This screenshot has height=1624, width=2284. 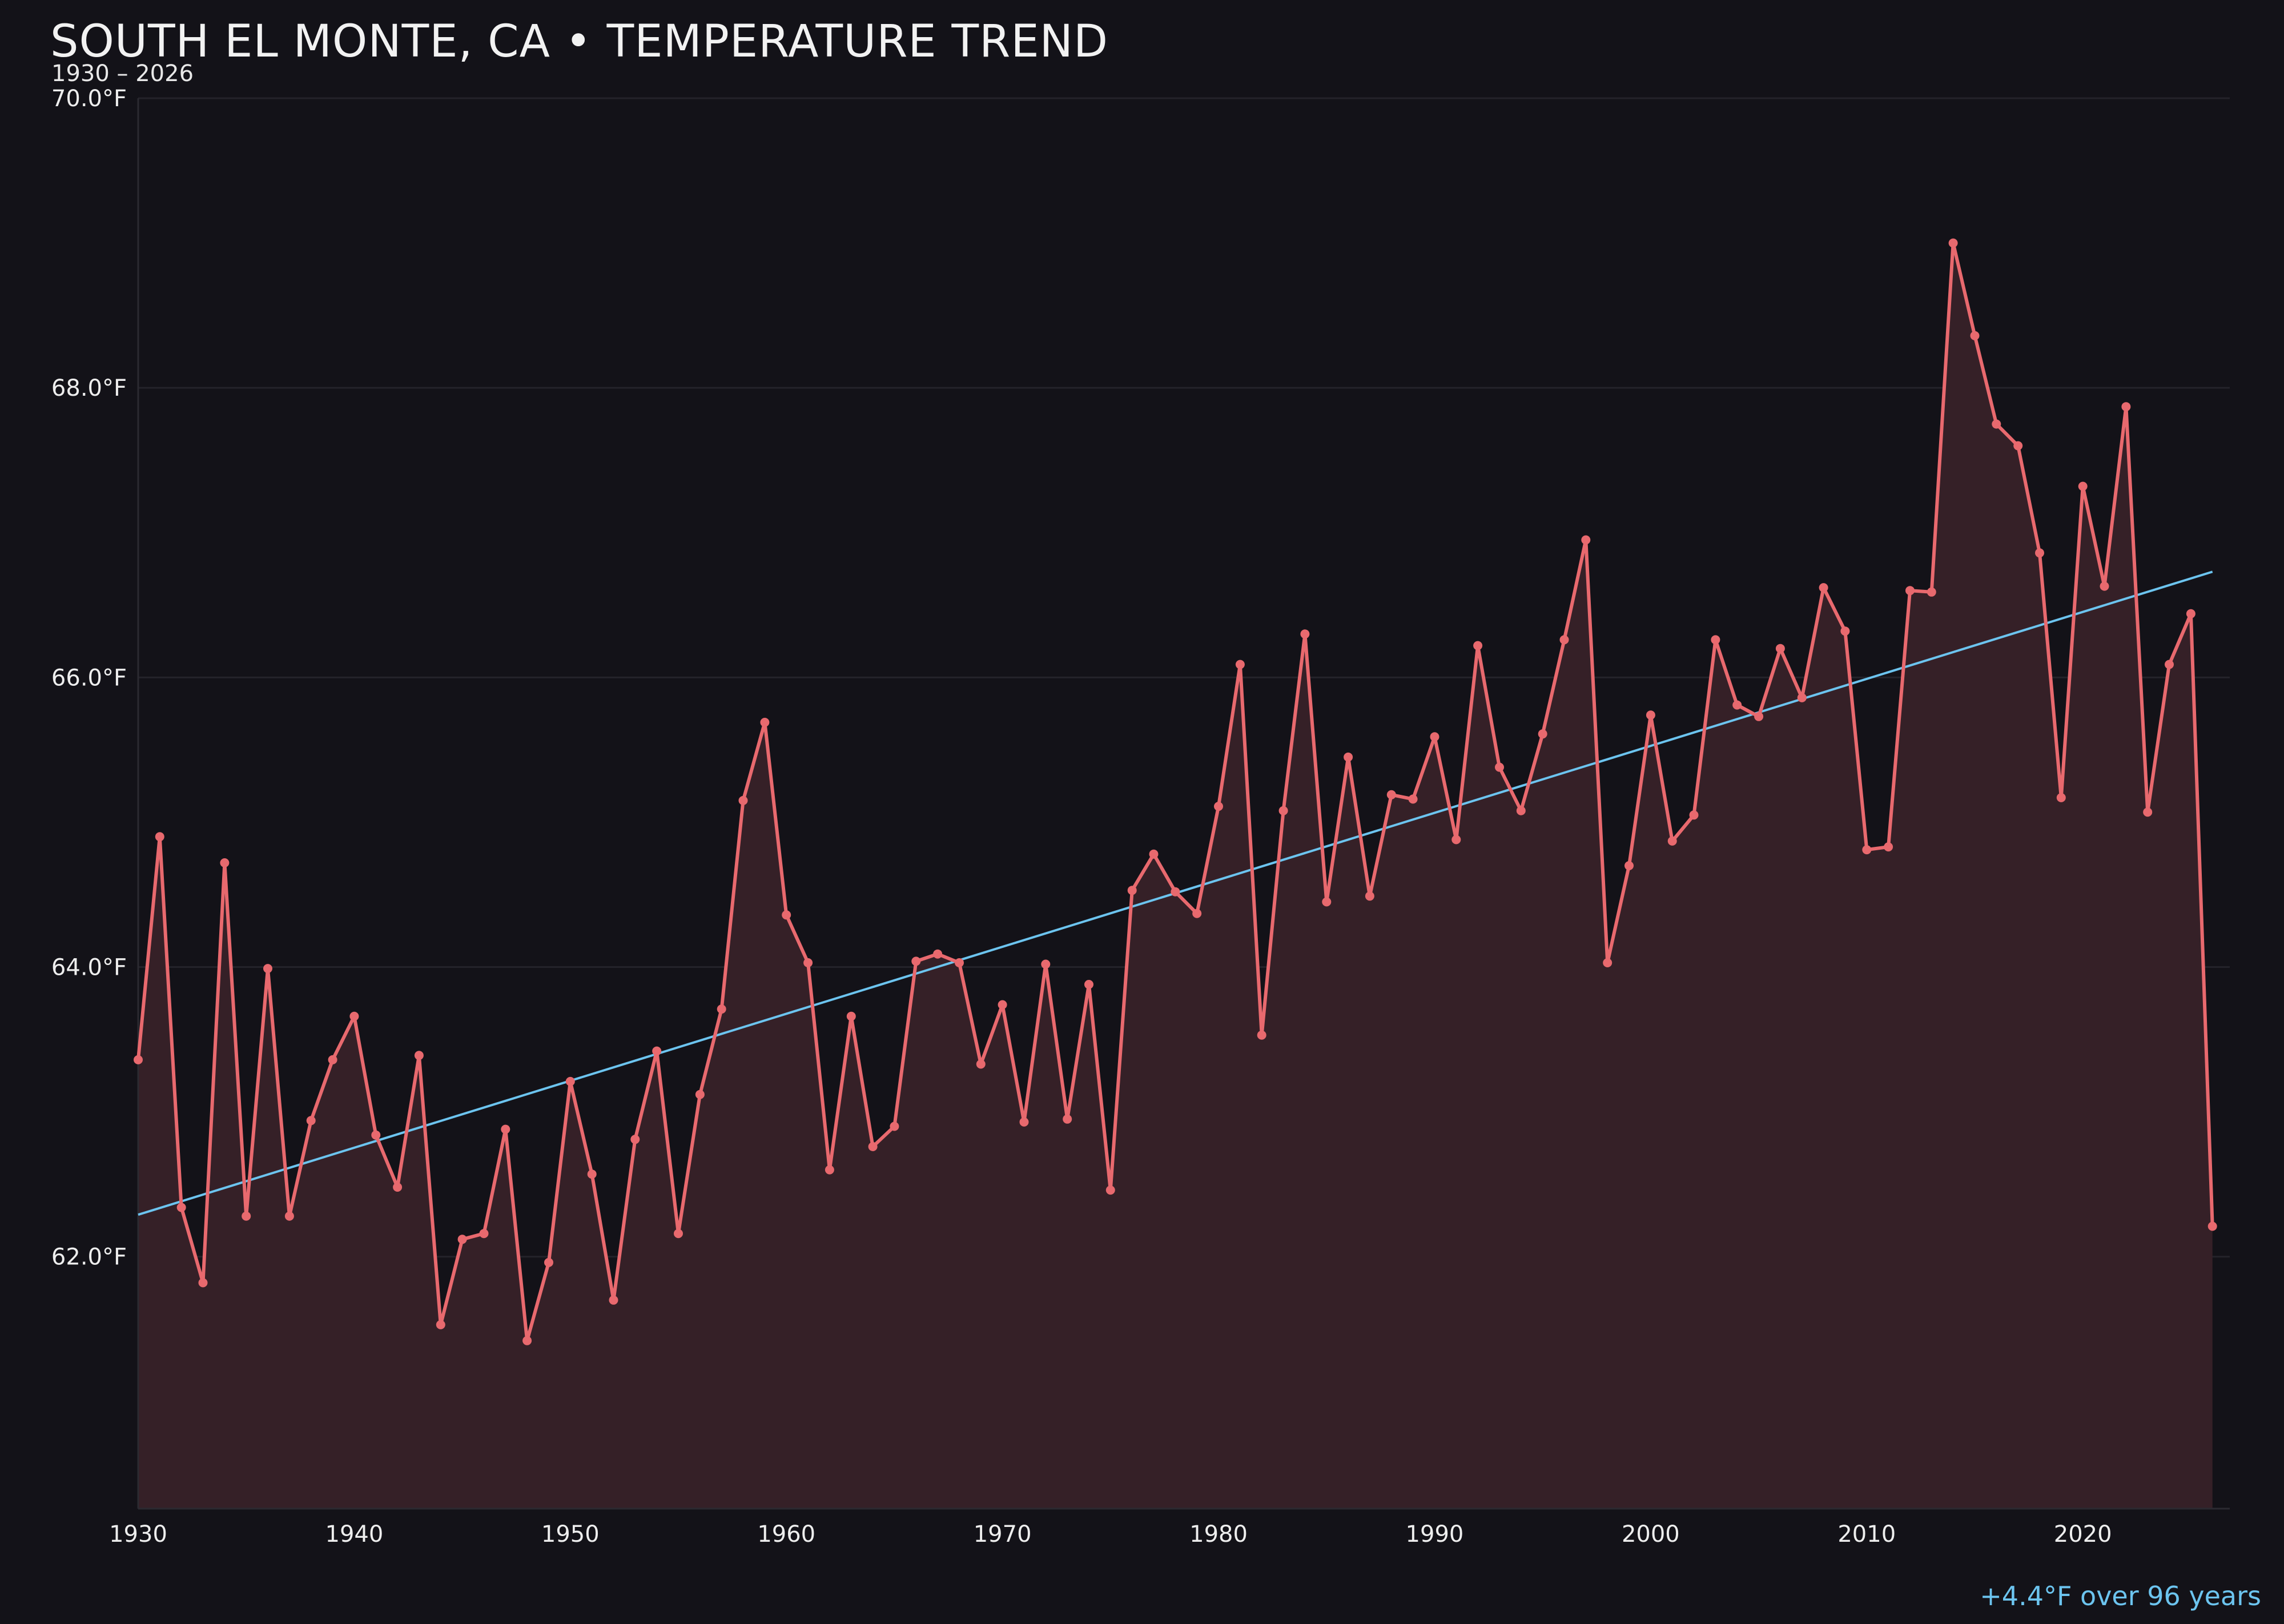 I want to click on x-tick-label: 2020, so click(x=2083, y=1534).